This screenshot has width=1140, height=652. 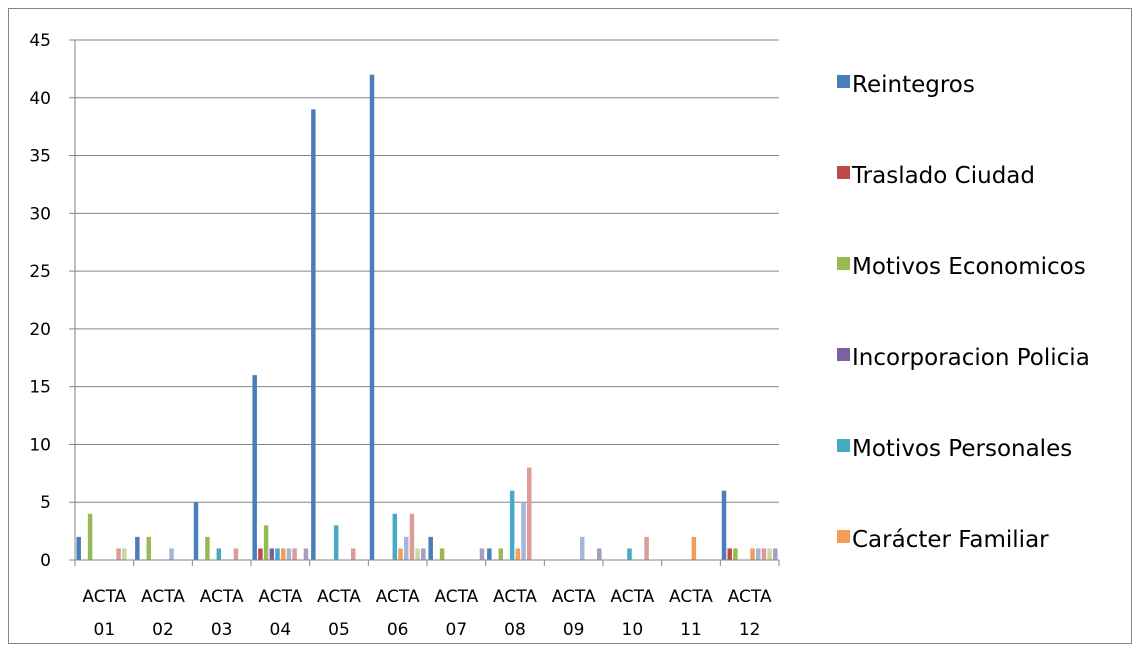 I want to click on x-tick-label: 09, so click(x=574, y=630).